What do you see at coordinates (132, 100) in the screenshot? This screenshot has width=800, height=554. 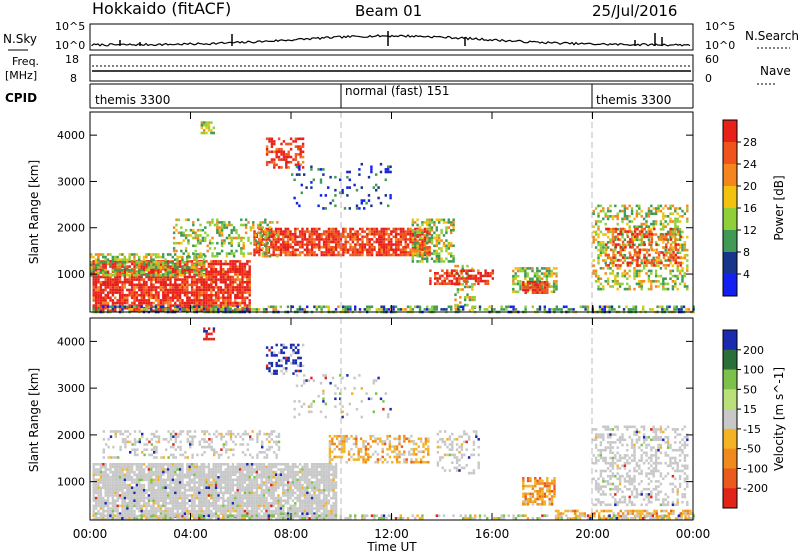 I see `cpid-segment-label-1: themis 3300` at bounding box center [132, 100].